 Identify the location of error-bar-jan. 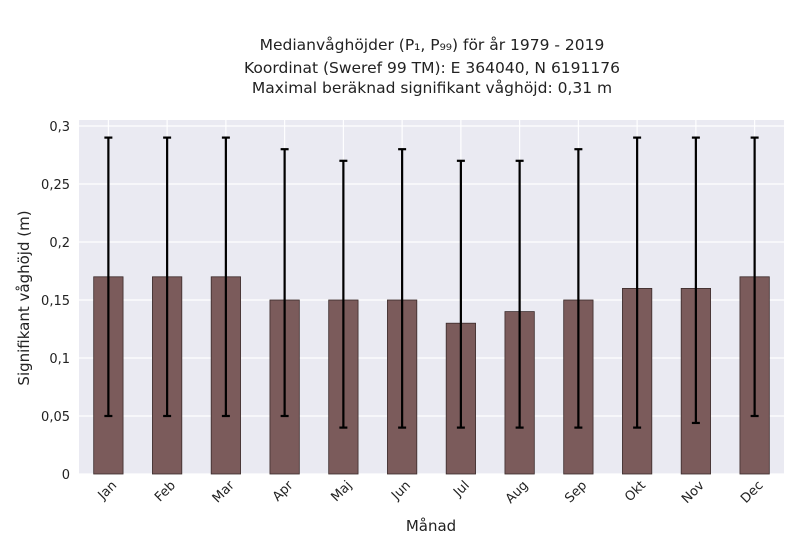
(108, 277).